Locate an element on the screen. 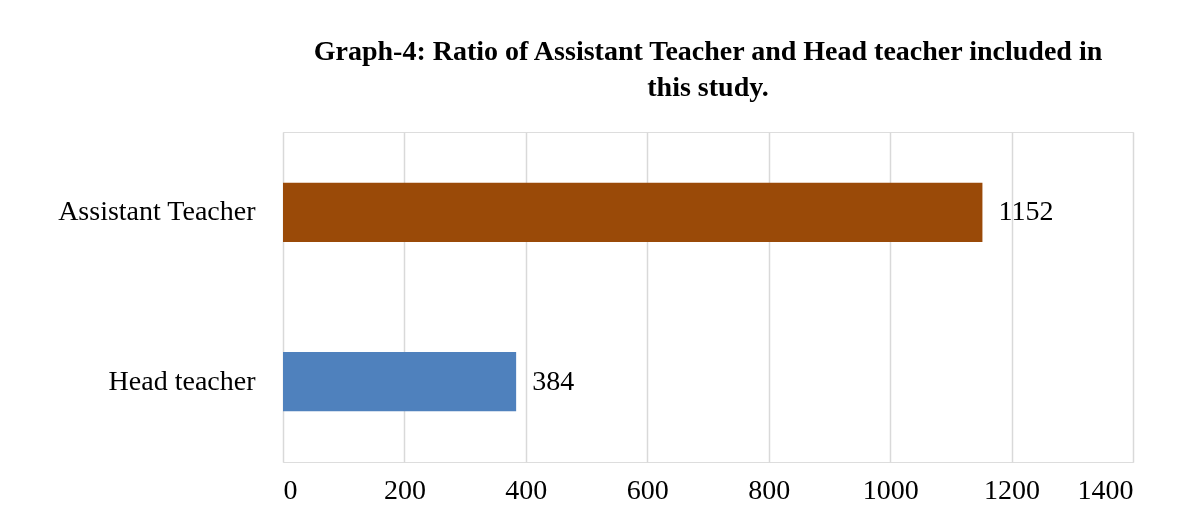  data-label: 384 is located at coordinates (553, 380).